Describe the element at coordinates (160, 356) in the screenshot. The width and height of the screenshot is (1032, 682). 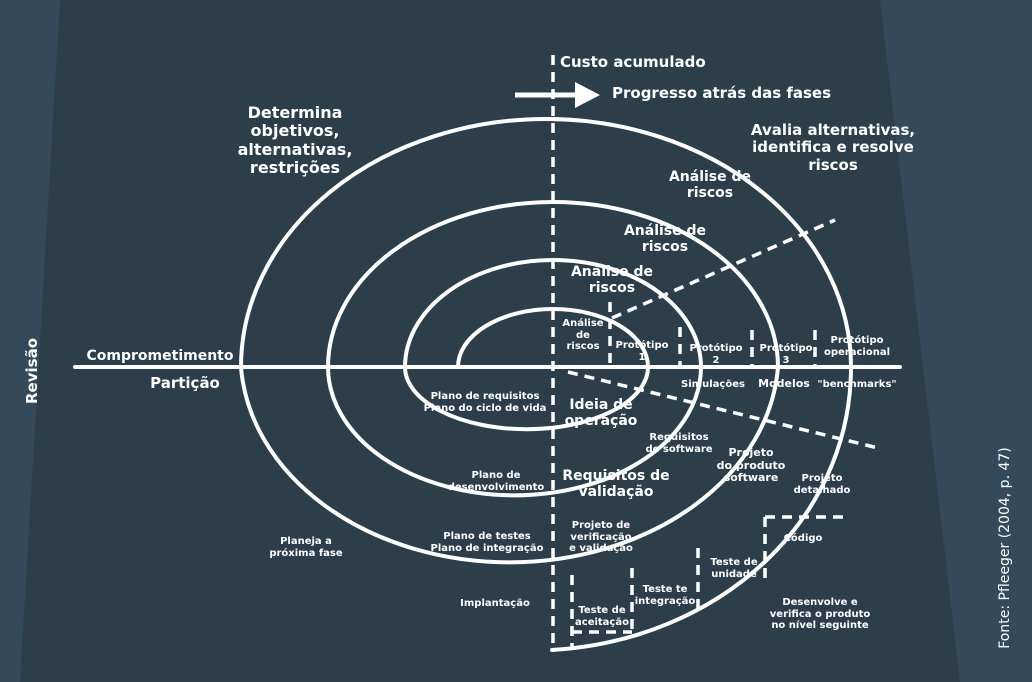
I see `commitment-label: Comprometimento` at that location.